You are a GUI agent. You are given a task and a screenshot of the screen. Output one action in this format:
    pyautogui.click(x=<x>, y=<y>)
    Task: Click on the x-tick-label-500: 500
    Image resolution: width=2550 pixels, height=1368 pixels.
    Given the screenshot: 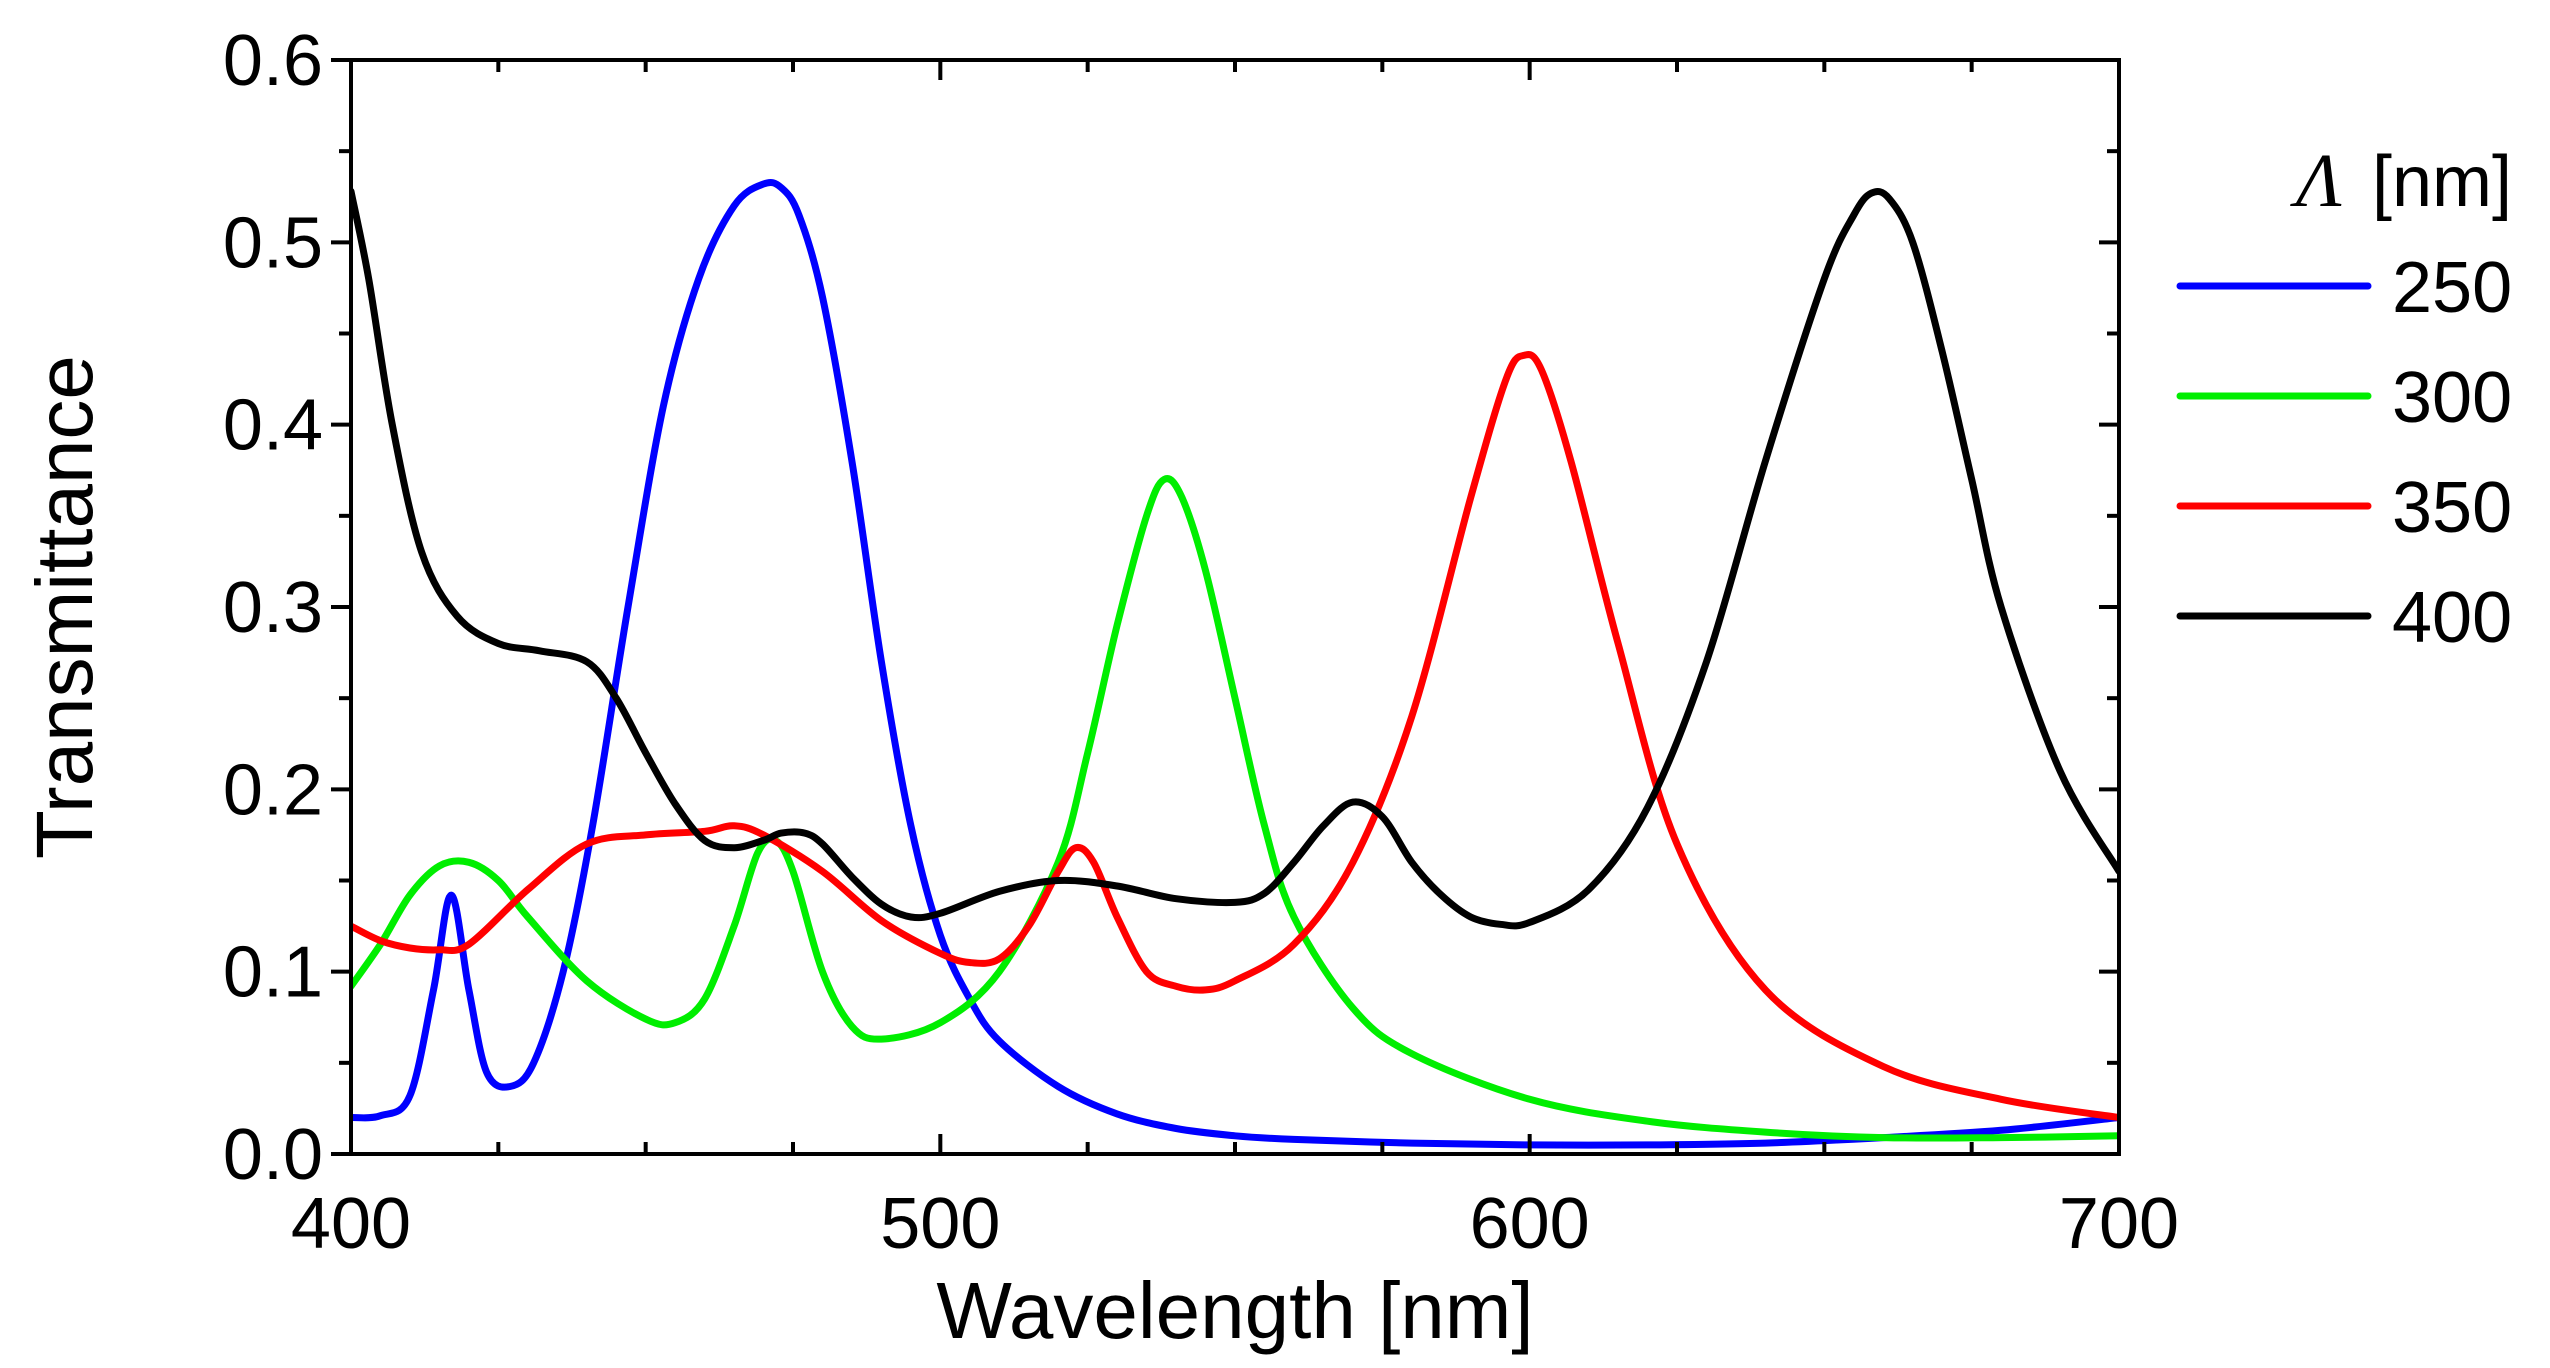 What is the action you would take?
    pyautogui.click(x=940, y=1224)
    